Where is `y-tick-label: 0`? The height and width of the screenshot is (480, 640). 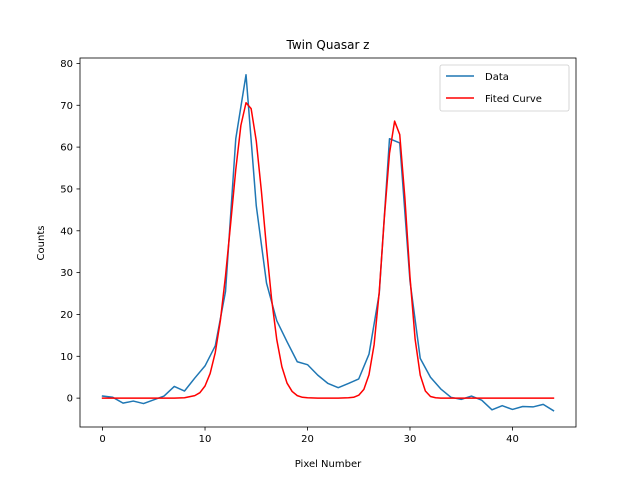 y-tick-label: 0 is located at coordinates (70, 399).